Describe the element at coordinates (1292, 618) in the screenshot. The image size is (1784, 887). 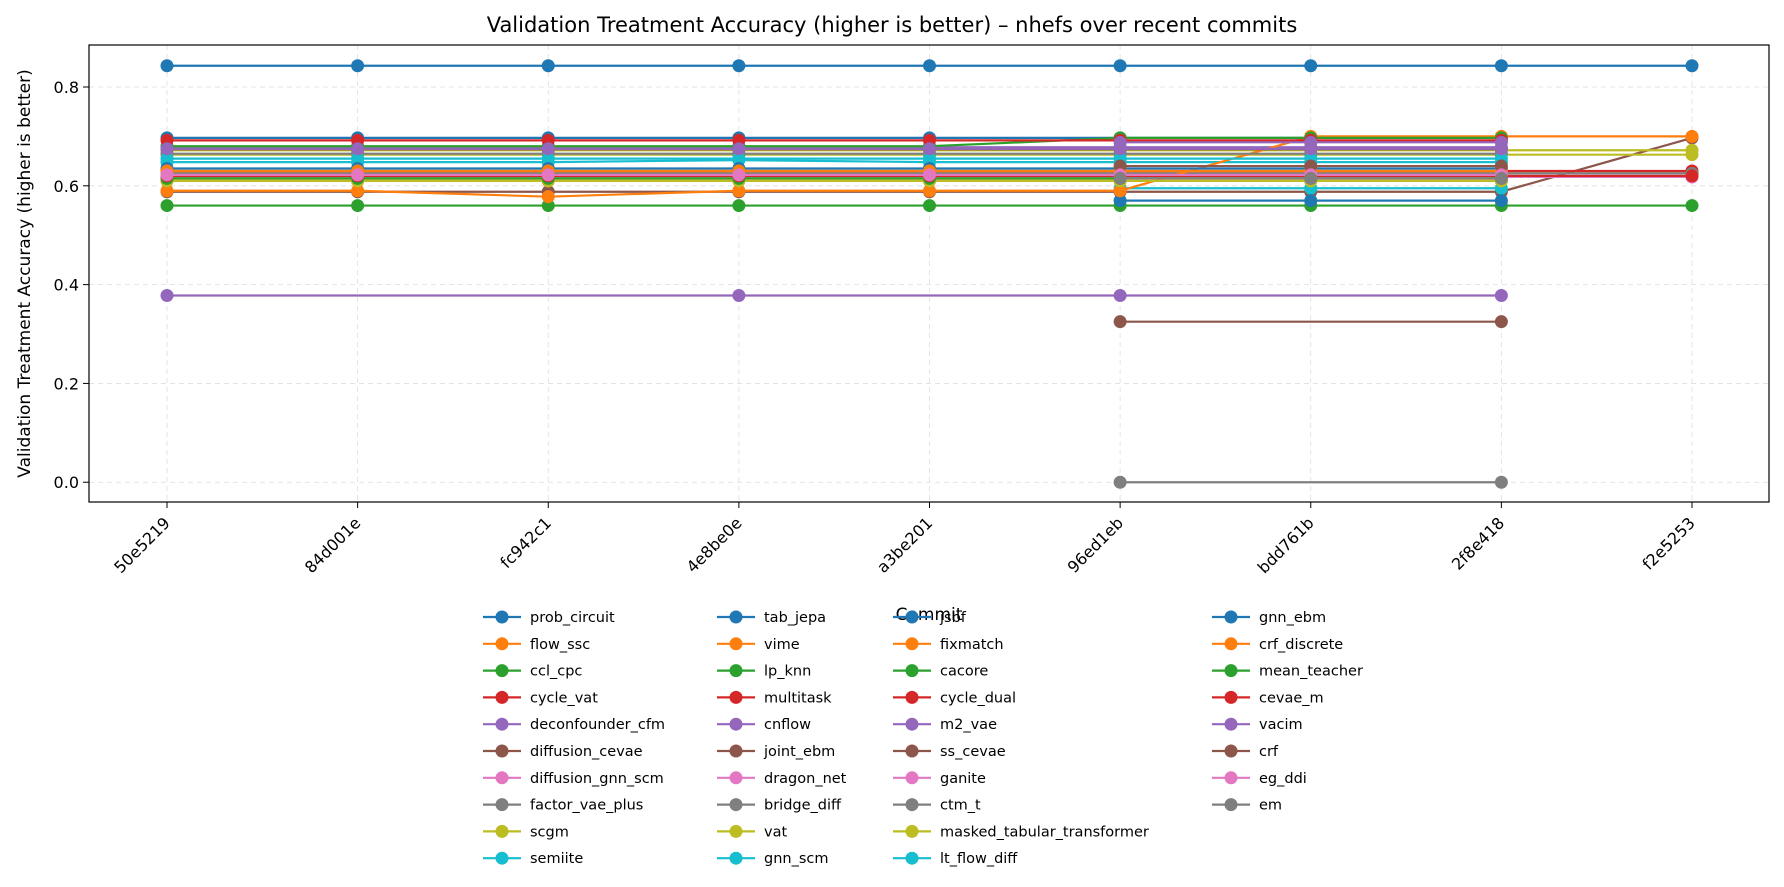
I see `legend-label: gnn_ebm` at that location.